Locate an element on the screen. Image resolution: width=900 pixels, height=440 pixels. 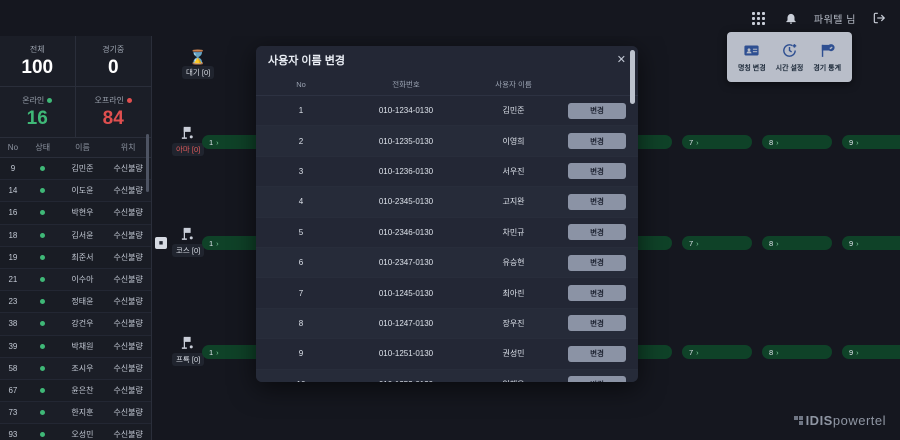
table-row: 67 윤은찬 수신불량 is located at coordinates (75, 391).